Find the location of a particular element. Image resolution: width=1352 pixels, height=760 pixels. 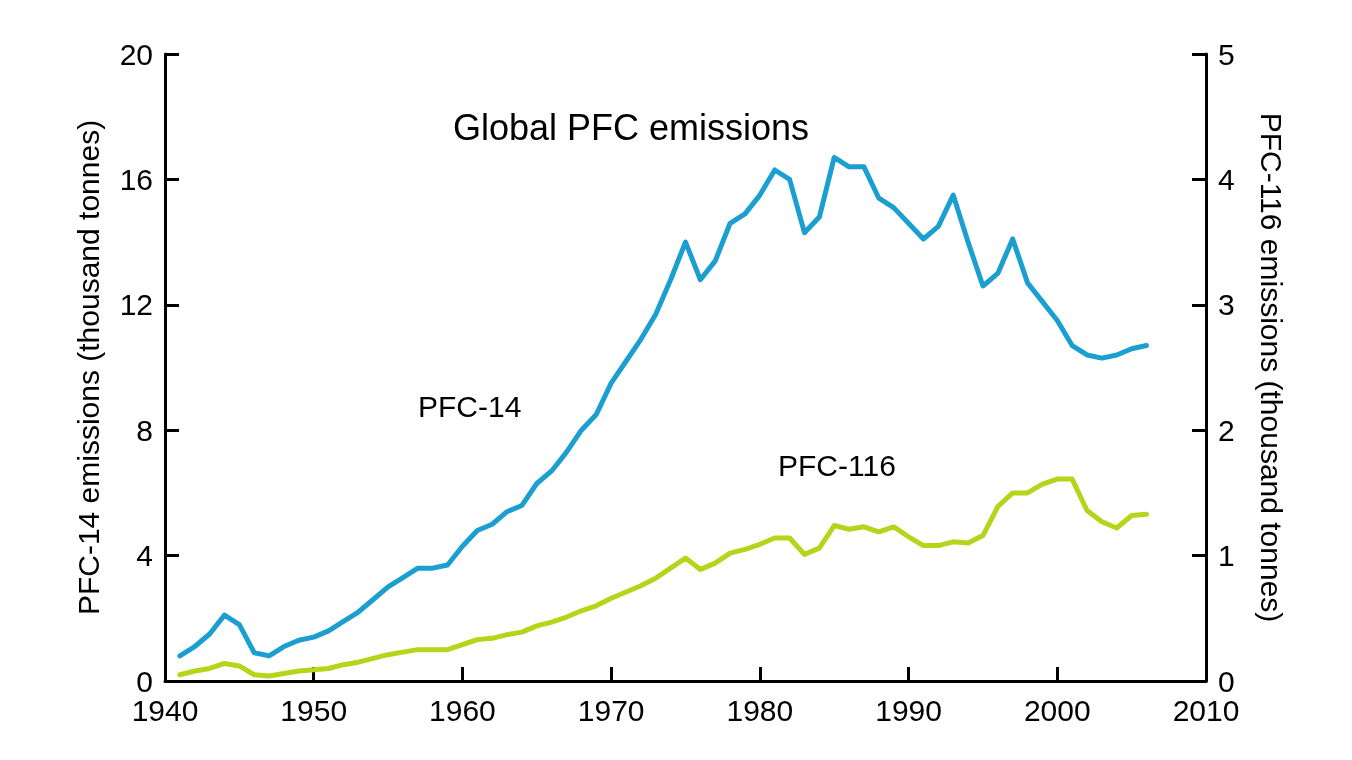

y-tick-label: 20 is located at coordinates (136, 54).